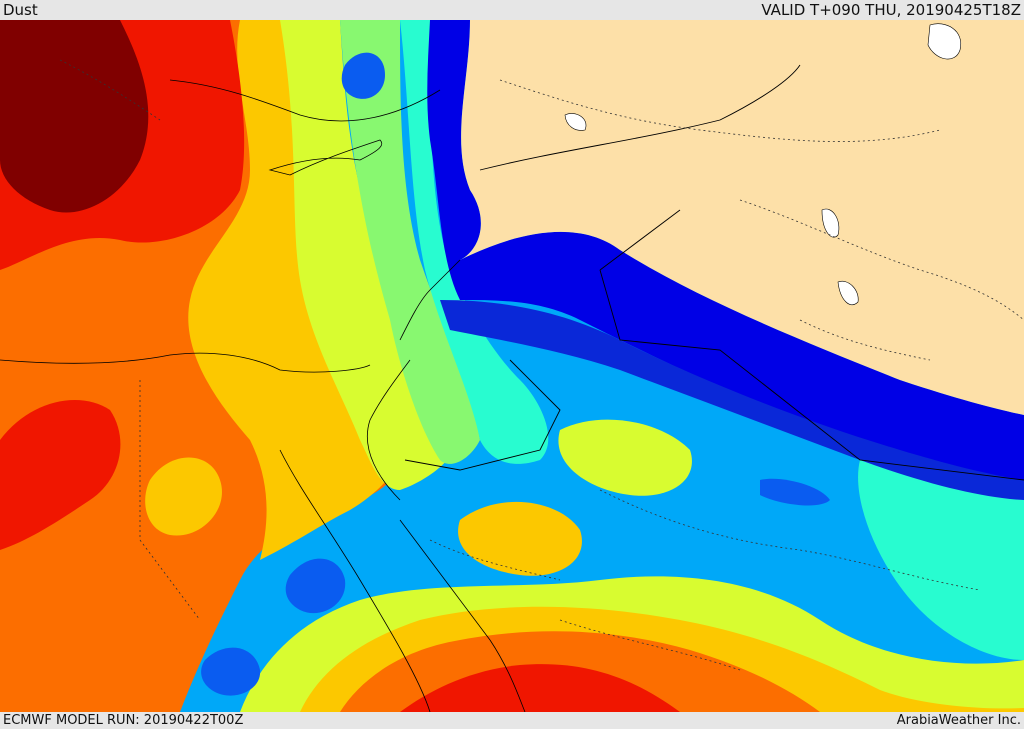 The width and height of the screenshot is (1024, 729). Describe the element at coordinates (74, 116) in the screenshot. I see `field-level-11-west` at that location.